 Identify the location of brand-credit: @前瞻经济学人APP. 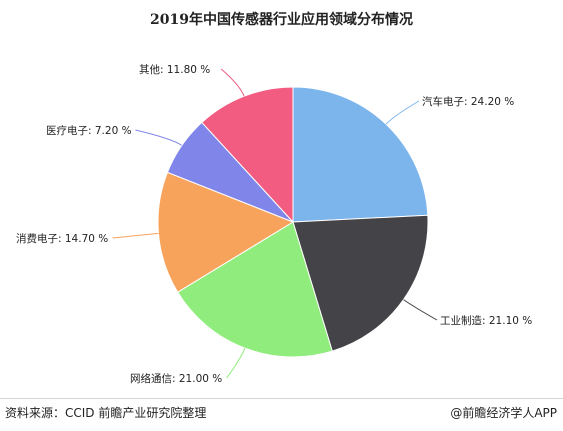
(503, 413).